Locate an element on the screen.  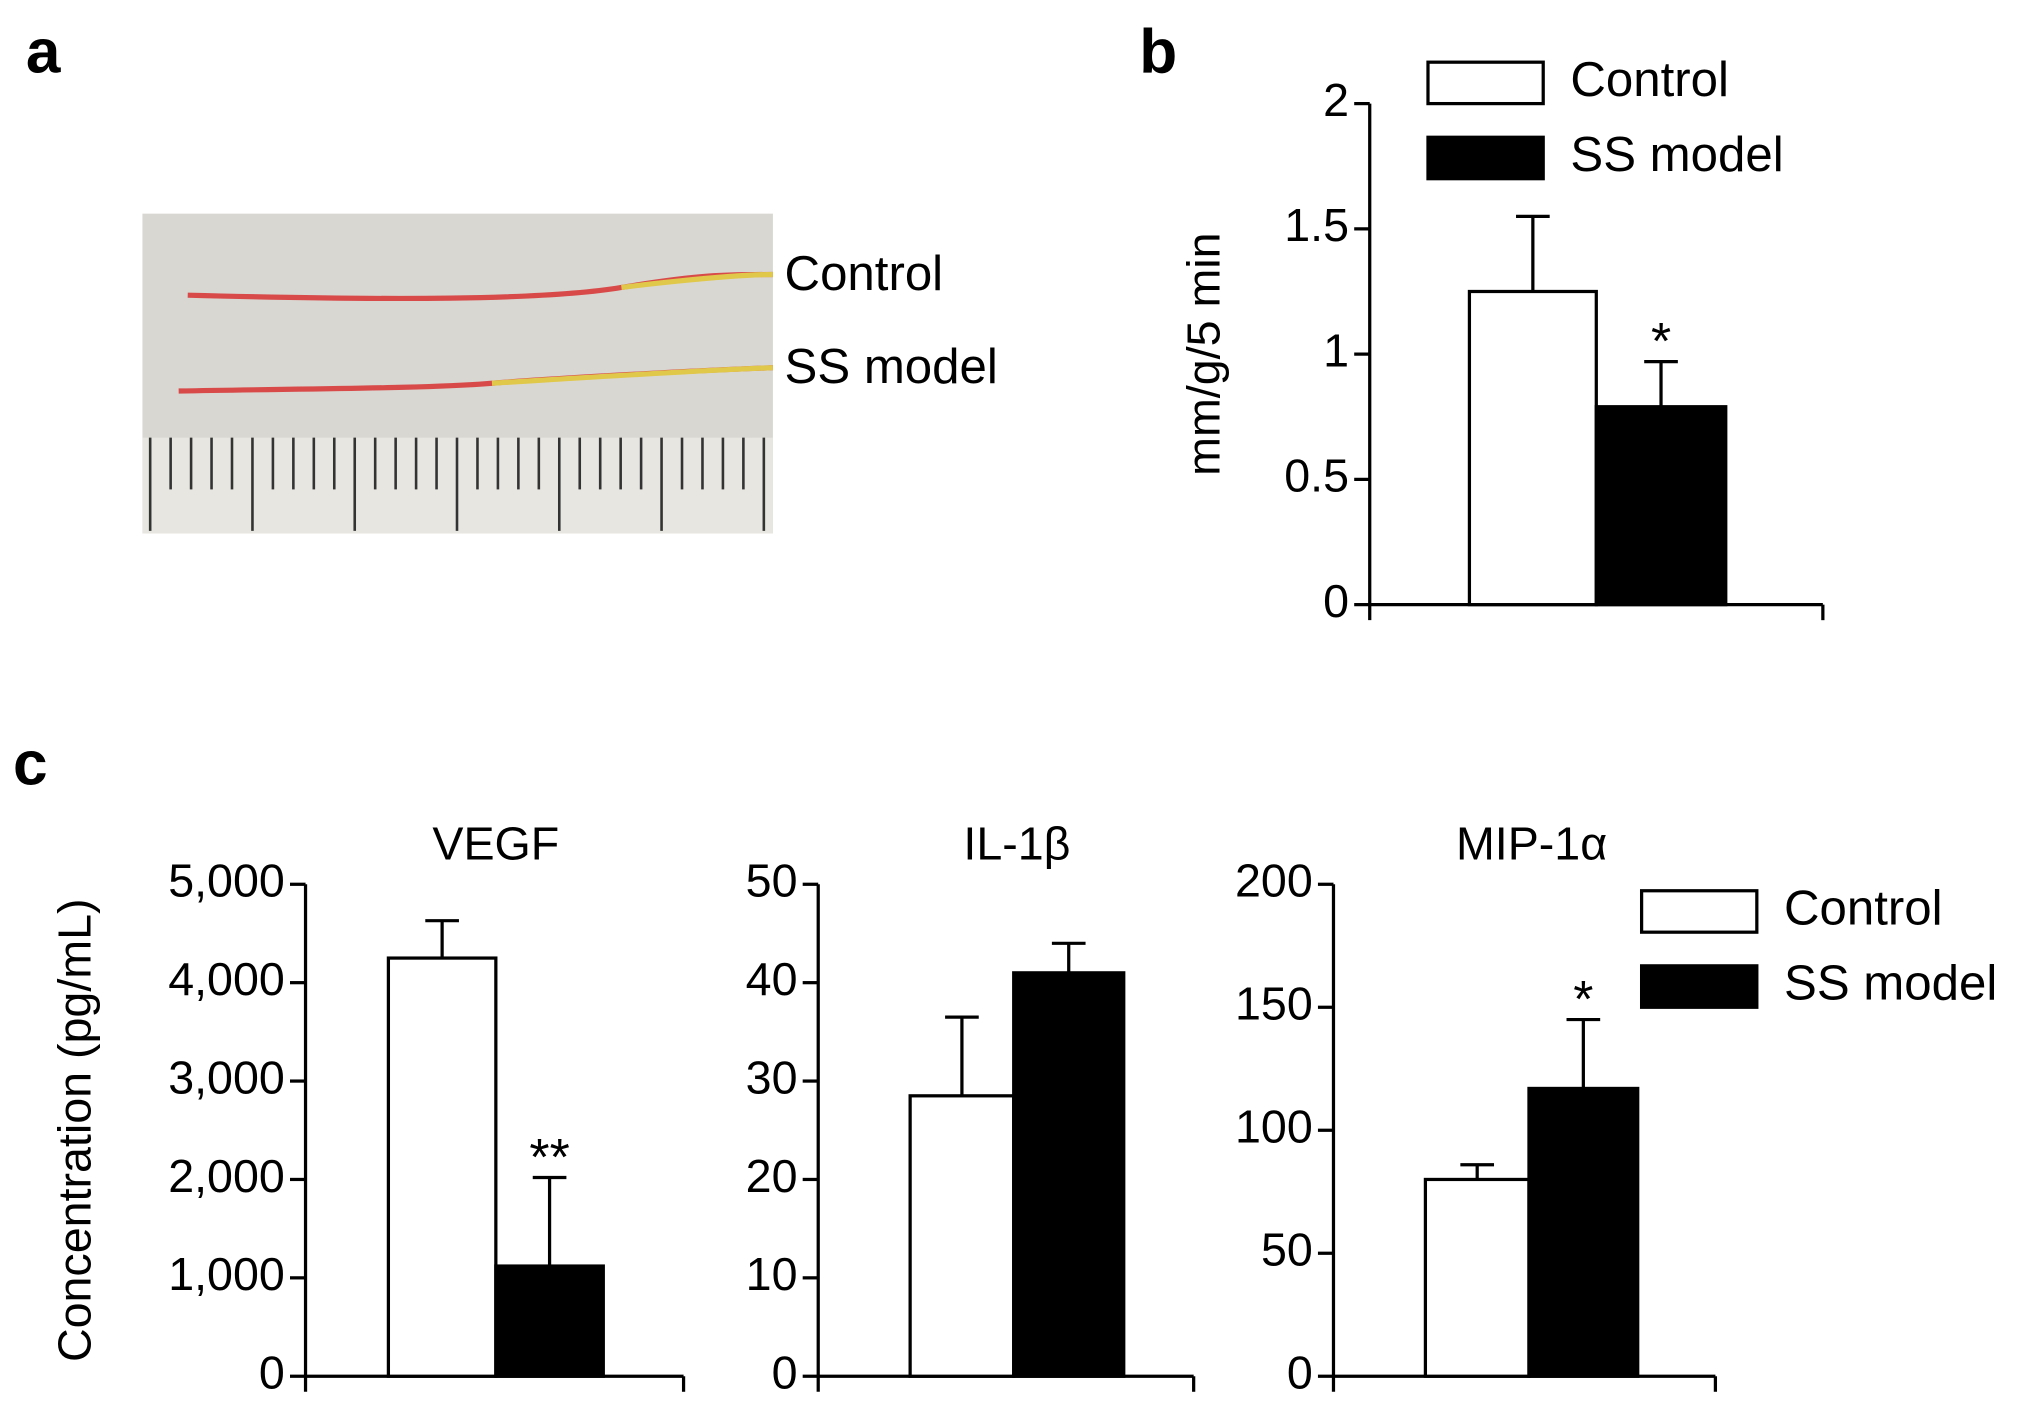
chart: IL-1β 0 10 20 30 40 50 is located at coordinates (971, 1108).